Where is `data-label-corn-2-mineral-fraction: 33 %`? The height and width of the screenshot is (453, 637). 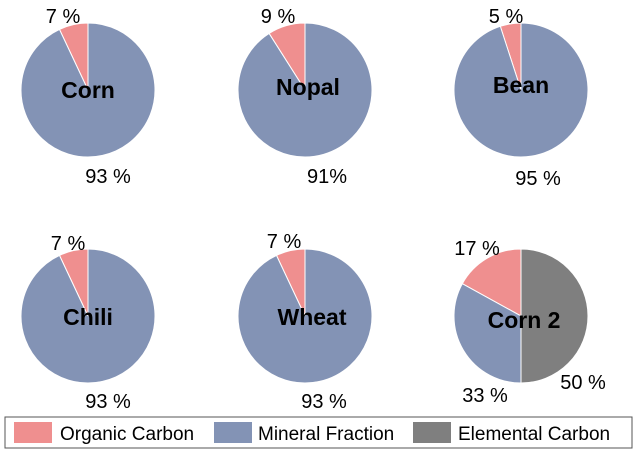
data-label-corn-2-mineral-fraction: 33 % is located at coordinates (485, 396).